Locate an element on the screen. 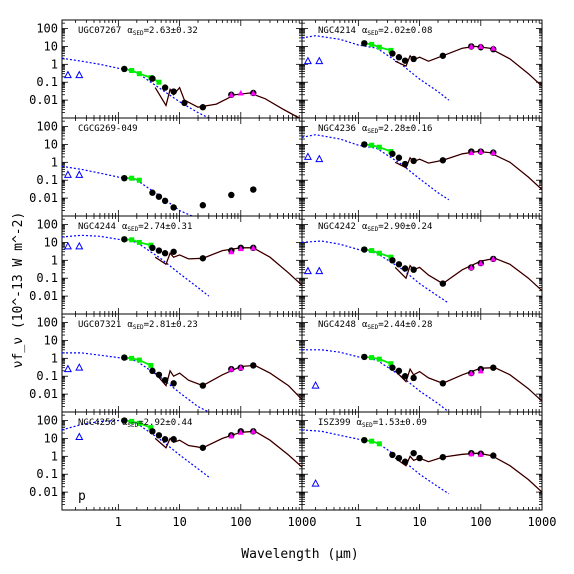 The height and width of the screenshot is (574, 574). panel-label: NGC4242 αSED=2.90±0.24 is located at coordinates (375, 227).